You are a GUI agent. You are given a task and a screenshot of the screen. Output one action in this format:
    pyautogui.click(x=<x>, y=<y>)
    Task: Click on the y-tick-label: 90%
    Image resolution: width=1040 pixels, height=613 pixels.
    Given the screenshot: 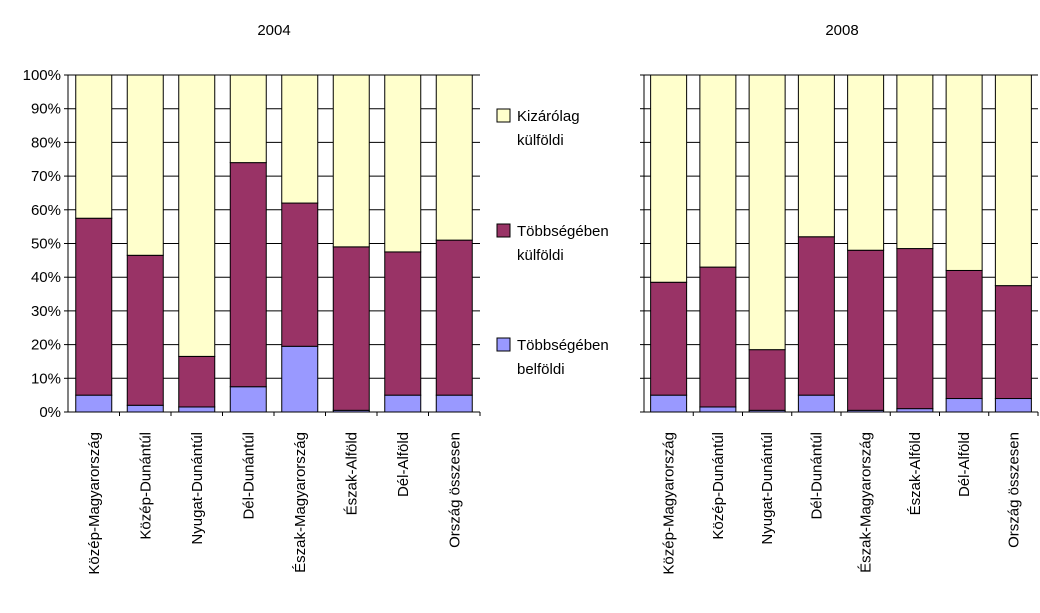 What is the action you would take?
    pyautogui.click(x=46, y=109)
    